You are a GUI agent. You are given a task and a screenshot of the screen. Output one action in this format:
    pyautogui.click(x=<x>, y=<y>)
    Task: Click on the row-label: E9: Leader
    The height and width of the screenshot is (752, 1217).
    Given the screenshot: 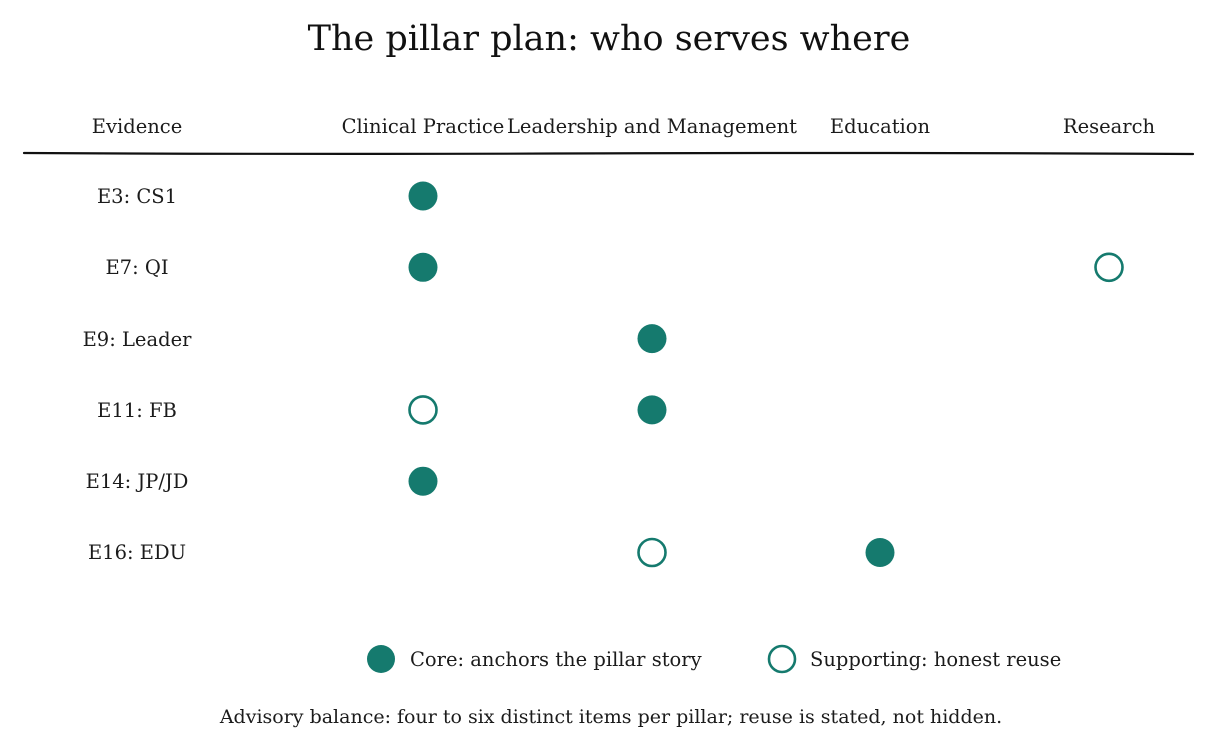 What is the action you would take?
    pyautogui.click(x=138, y=339)
    